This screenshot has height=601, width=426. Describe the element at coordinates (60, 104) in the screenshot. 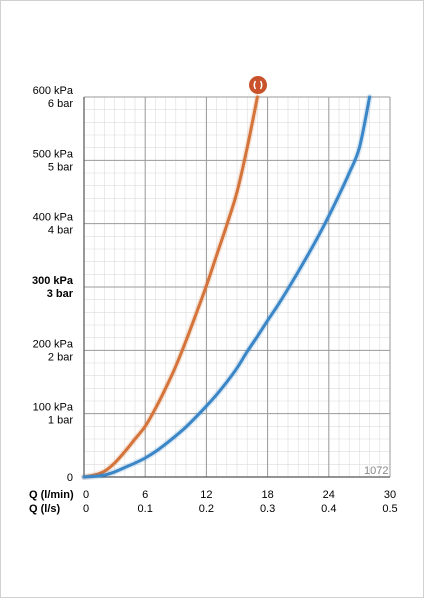

I see `y-tick-label-bar: 6 bar` at that location.